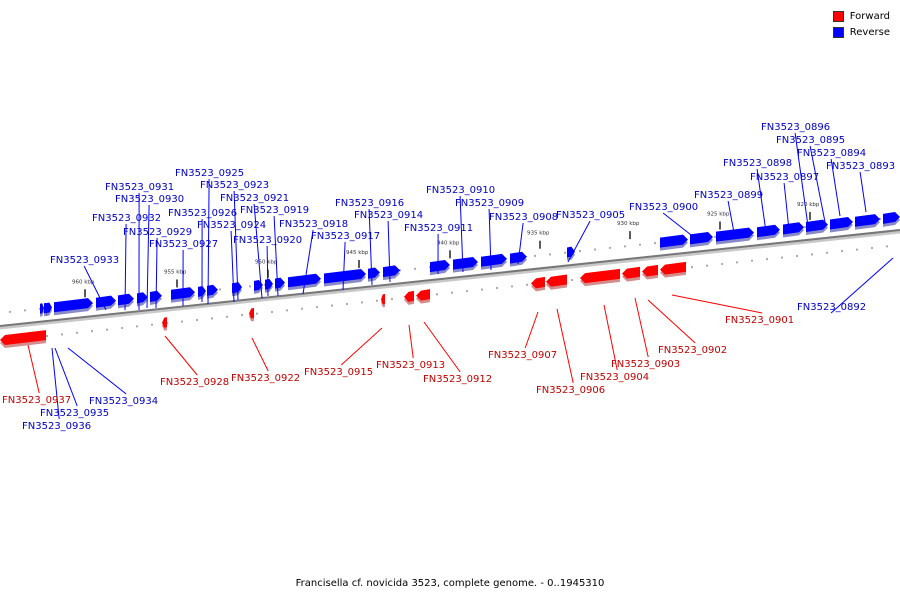  What do you see at coordinates (838, 32) in the screenshot?
I see `reverse-swatch` at bounding box center [838, 32].